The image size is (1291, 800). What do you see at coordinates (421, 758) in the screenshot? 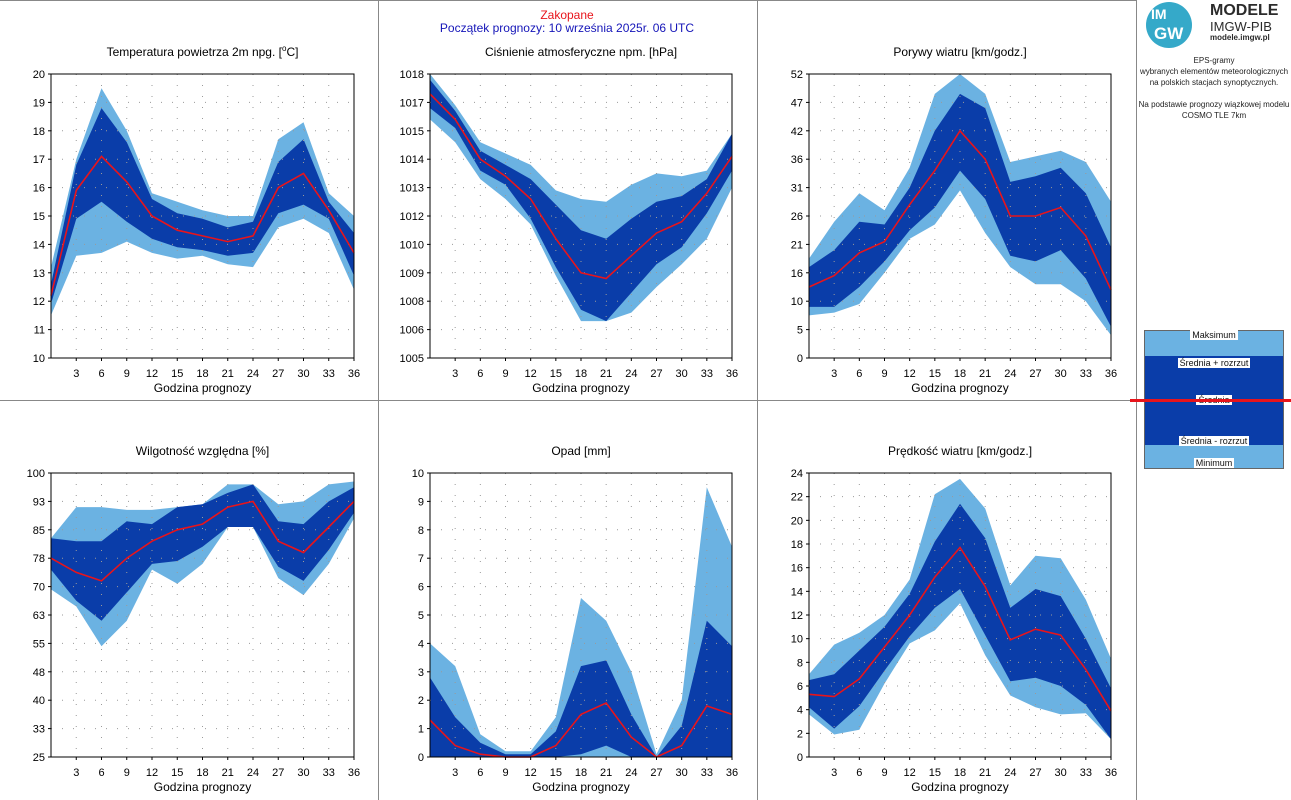
I see `y-tick-label: 0` at bounding box center [421, 758].